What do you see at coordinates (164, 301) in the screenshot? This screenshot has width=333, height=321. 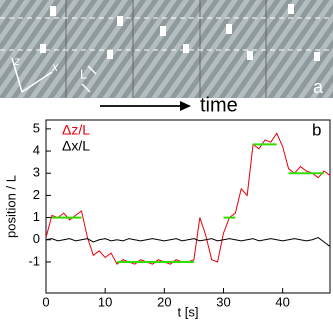 I see `x-tick-label: 20` at bounding box center [164, 301].